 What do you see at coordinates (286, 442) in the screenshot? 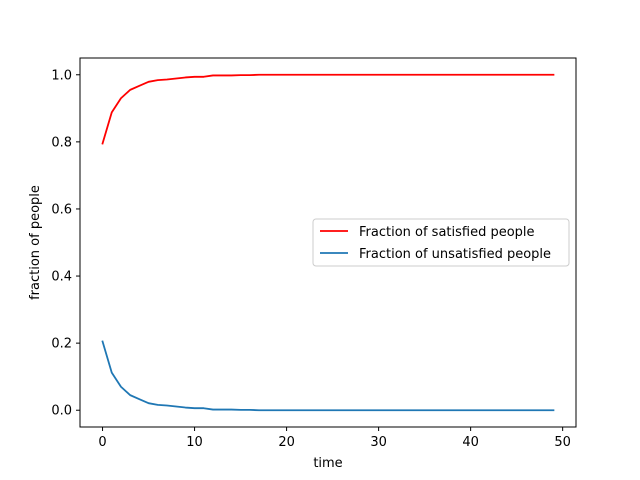
I see `x-tick-label: 20` at bounding box center [286, 442].